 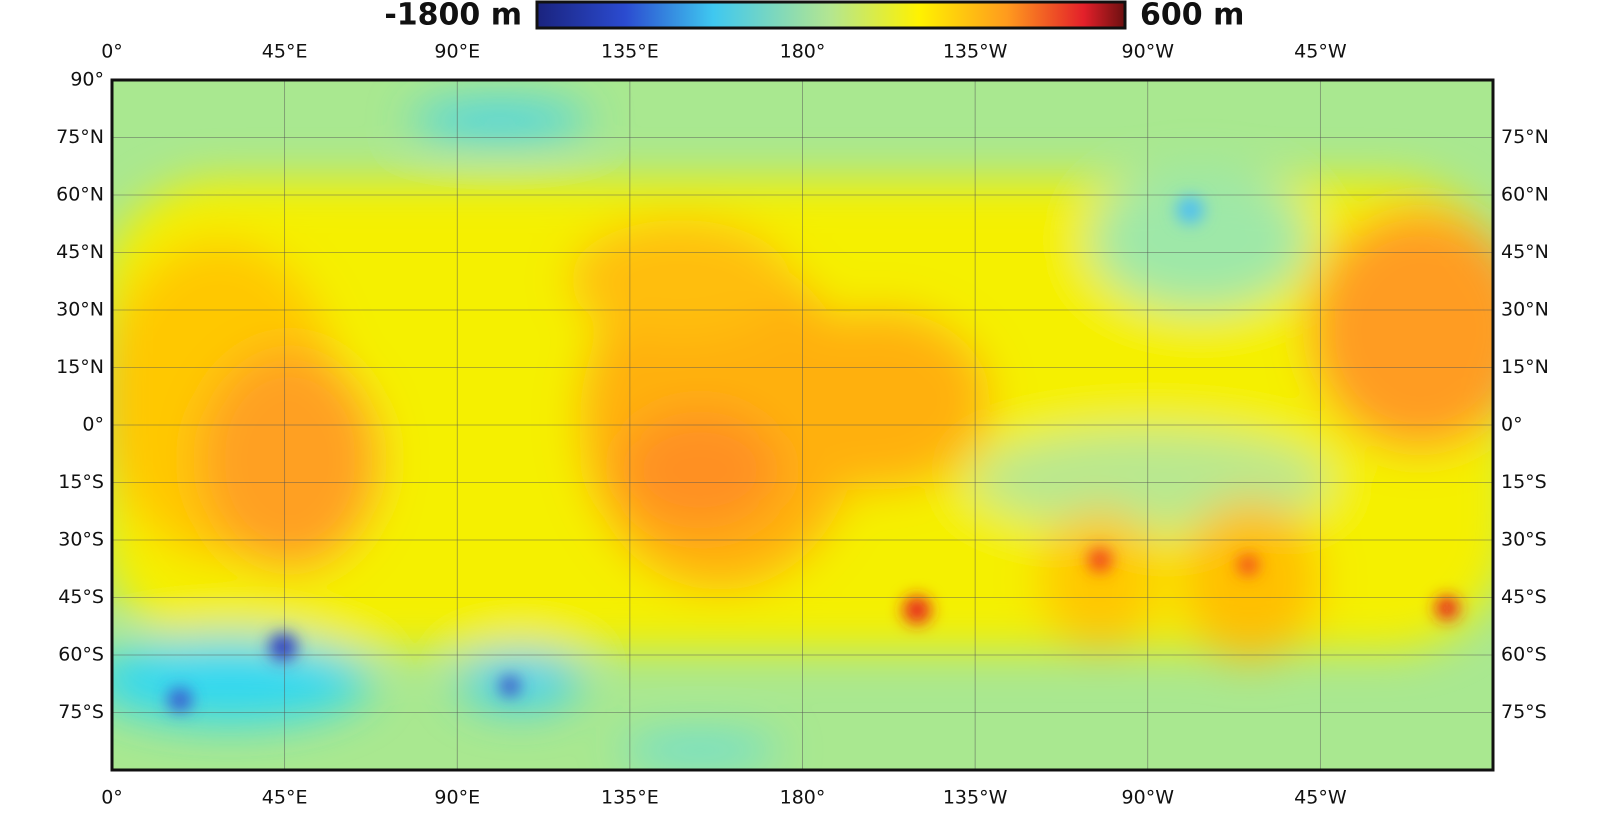 I want to click on colorbar-min-label: -1800 m, so click(x=453, y=16).